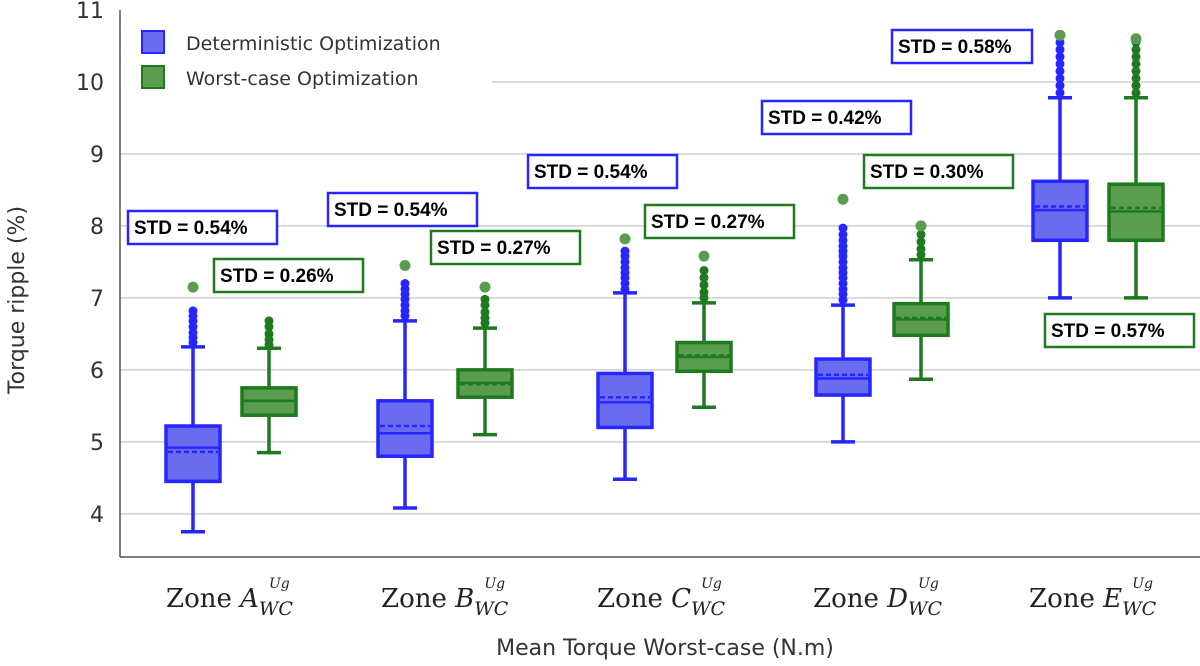  What do you see at coordinates (313, 44) in the screenshot?
I see `legend-label-deterministic: Deterministic Optimization` at bounding box center [313, 44].